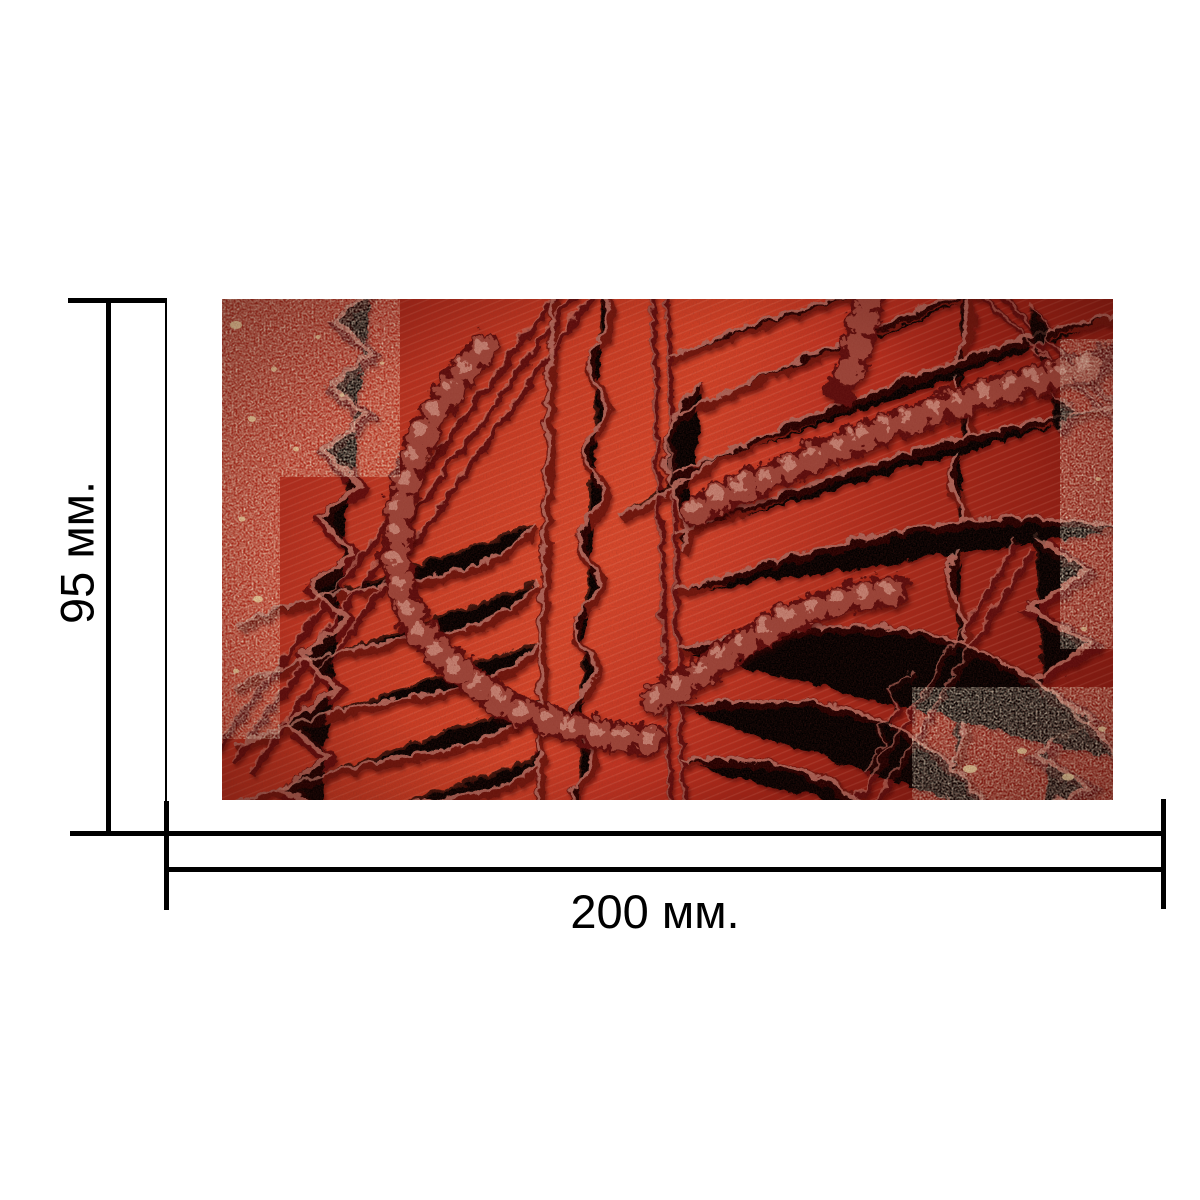 The image size is (1200, 1200). I want to click on left-extension-line, so click(166, 566).